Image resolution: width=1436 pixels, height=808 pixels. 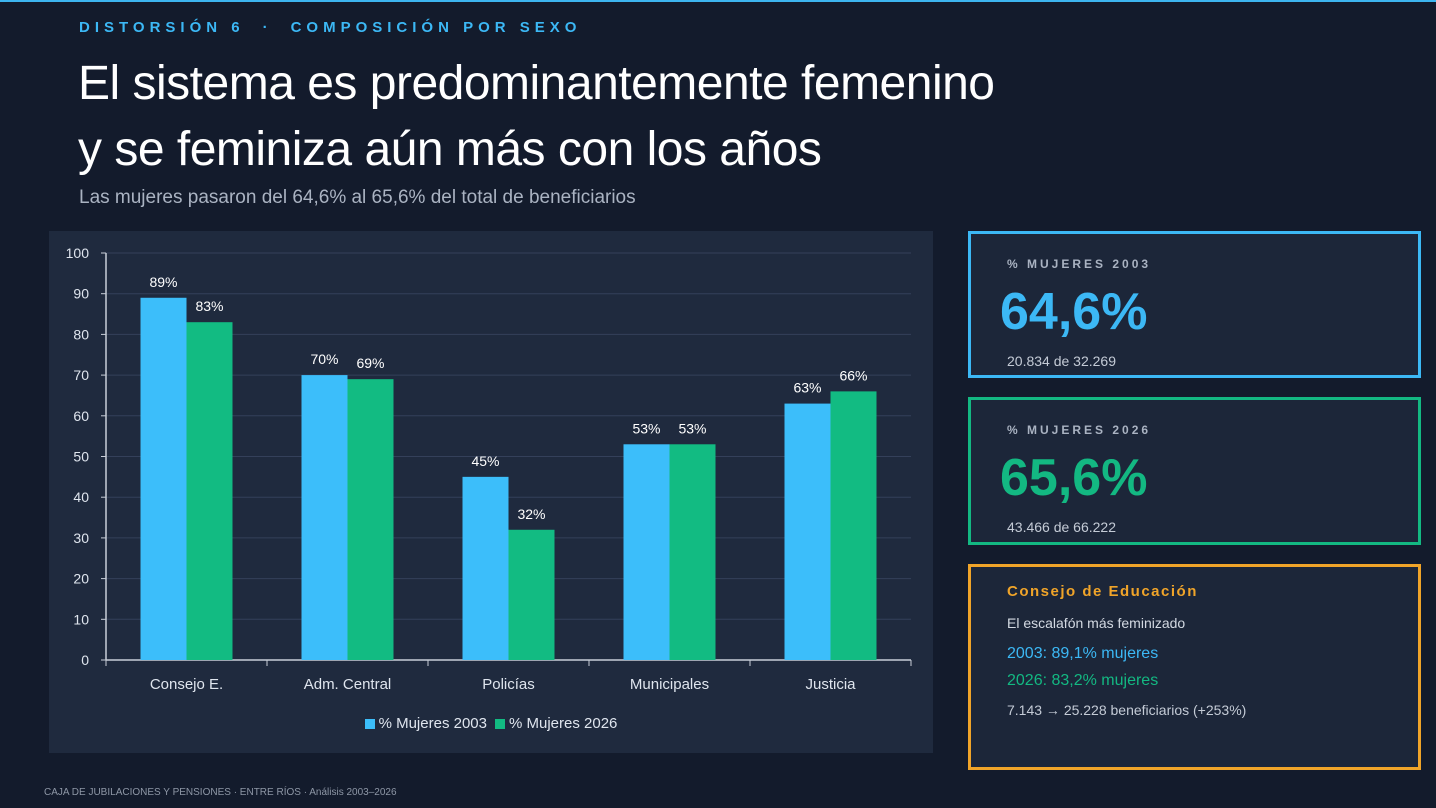 What do you see at coordinates (324, 359) in the screenshot?
I see `data-label-adm-central-2003: 70%` at bounding box center [324, 359].